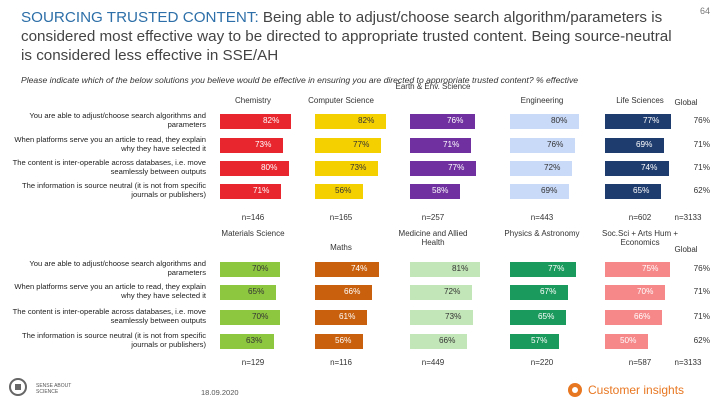  Describe the element at coordinates (648, 191) in the screenshot. I see `bar-cell: 65%` at that location.